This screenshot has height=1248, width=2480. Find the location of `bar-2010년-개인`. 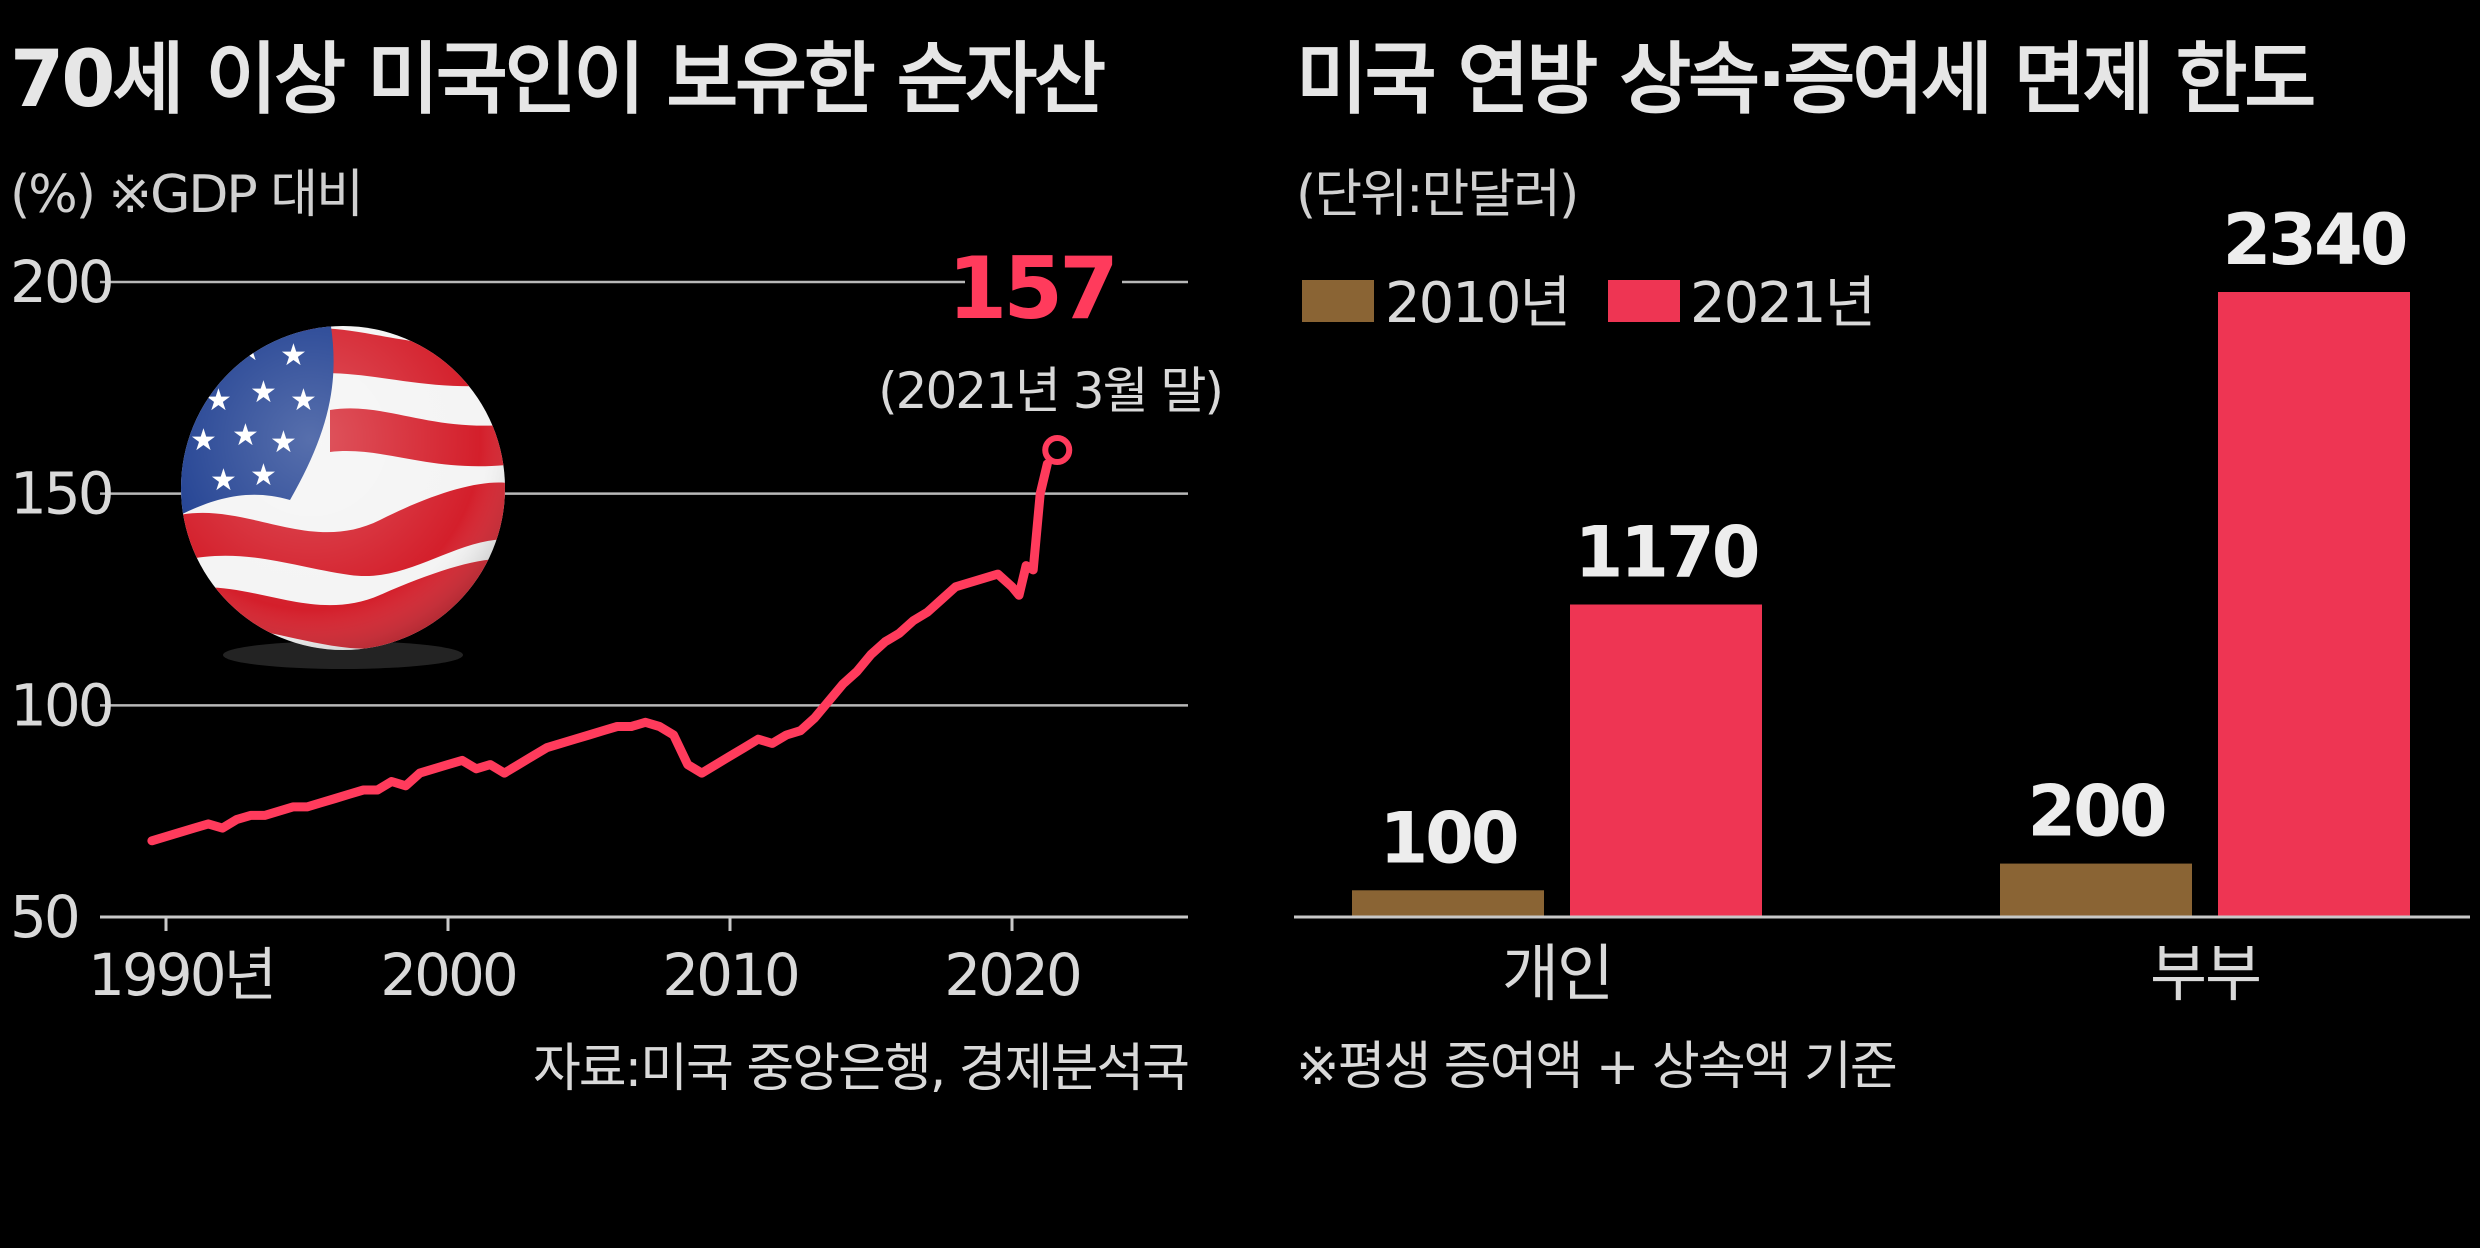

bar-2010년-개인 is located at coordinates (1448, 903).